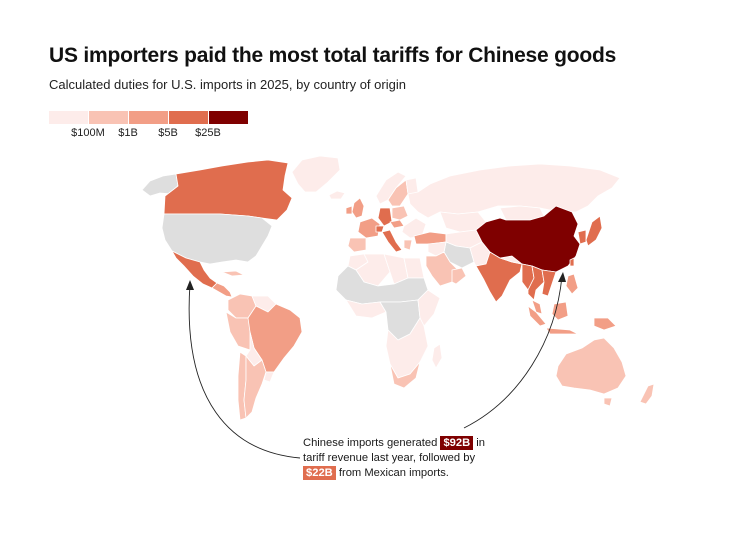  Describe the element at coordinates (605, 324) in the screenshot. I see `country-papua` at that location.